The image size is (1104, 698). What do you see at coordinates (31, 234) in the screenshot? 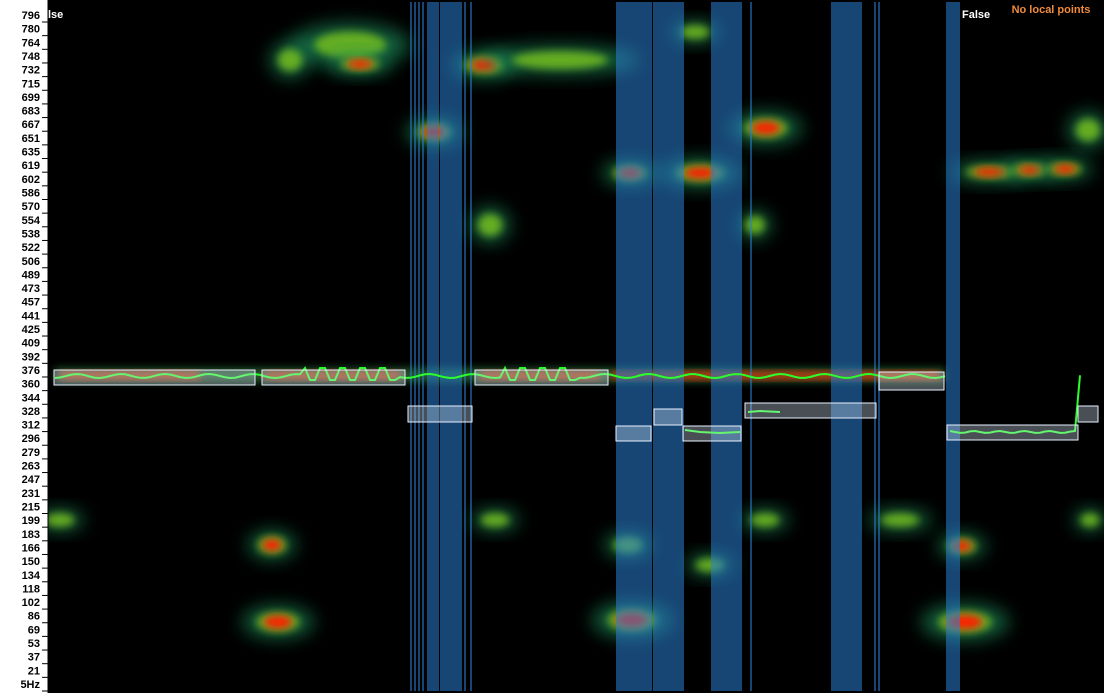
I see `axis-label: 538` at bounding box center [31, 234].